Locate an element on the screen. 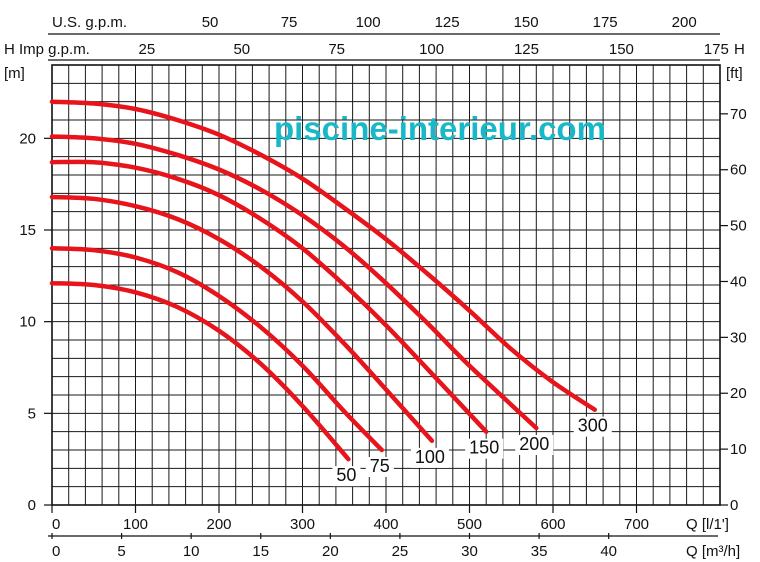  x-tick-label-m3h: 30 is located at coordinates (469, 551).